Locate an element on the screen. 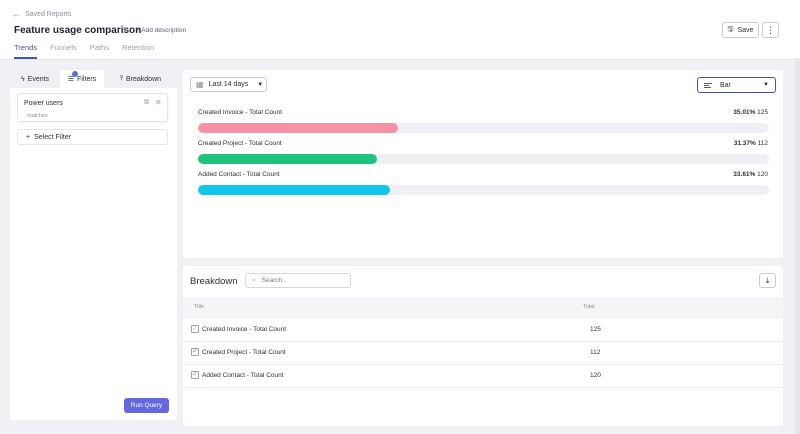 The width and height of the screenshot is (800, 434). bar-count: 120 is located at coordinates (762, 174).